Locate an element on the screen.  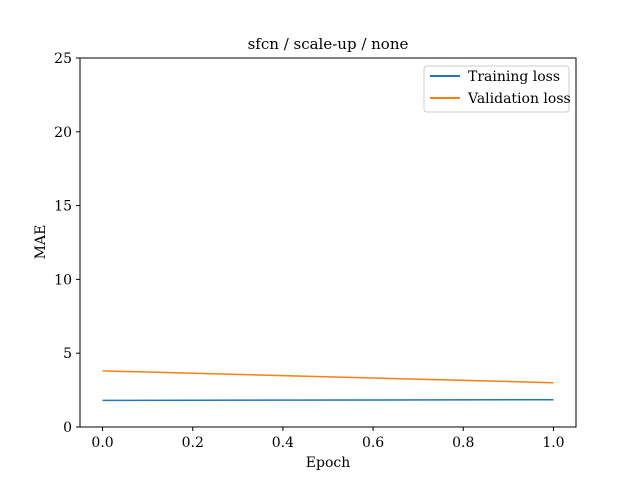
y-tick-label: 25 is located at coordinates (63, 59).